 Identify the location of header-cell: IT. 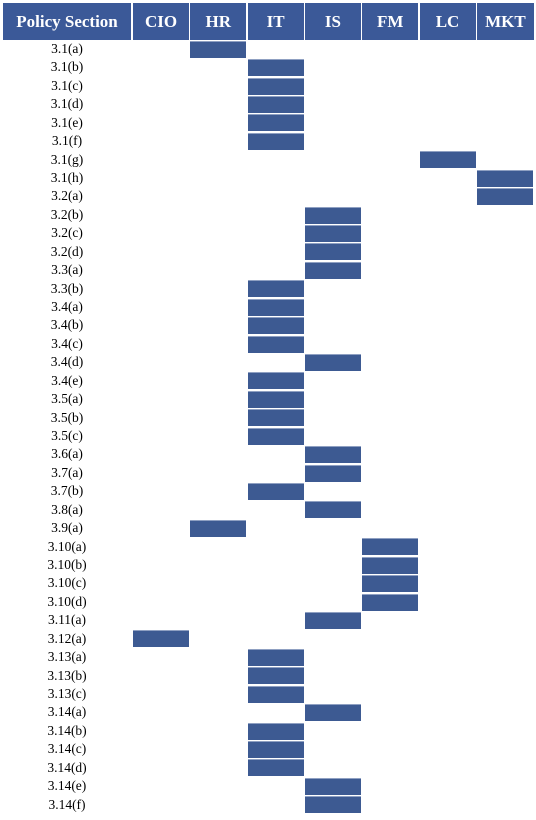
(275, 21).